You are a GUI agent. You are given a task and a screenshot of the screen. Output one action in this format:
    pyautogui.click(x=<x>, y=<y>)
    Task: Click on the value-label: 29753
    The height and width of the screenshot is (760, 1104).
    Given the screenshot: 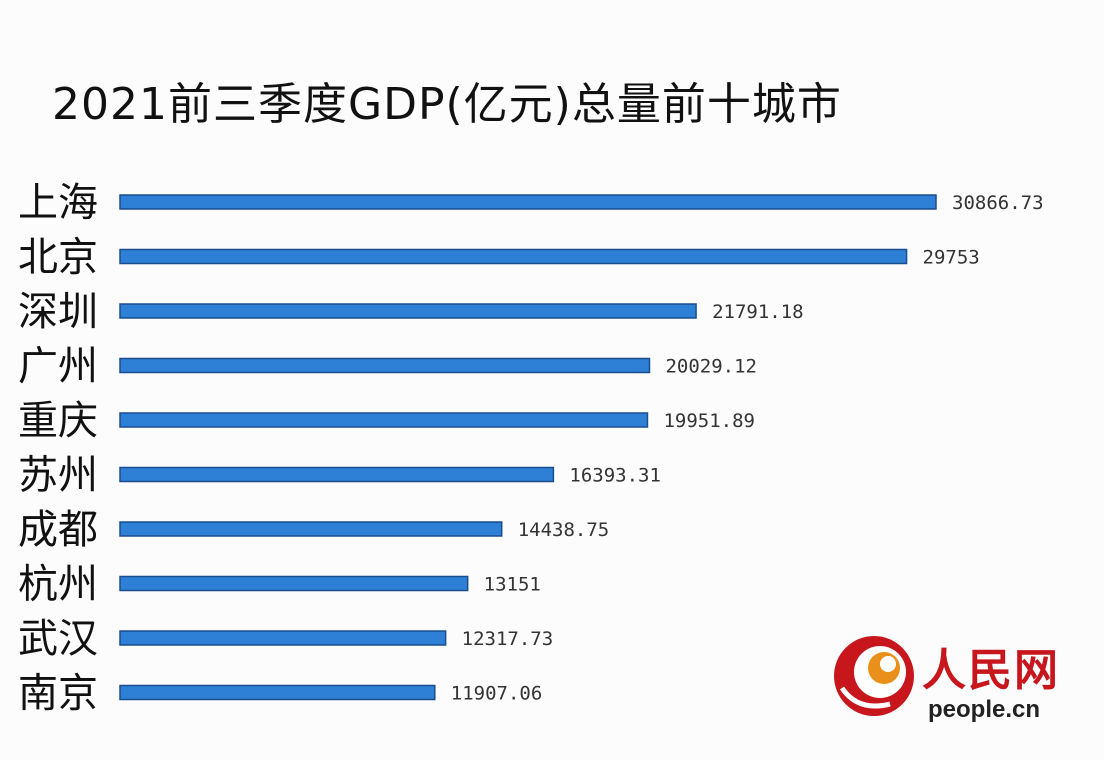 What is the action you would take?
    pyautogui.click(x=951, y=258)
    